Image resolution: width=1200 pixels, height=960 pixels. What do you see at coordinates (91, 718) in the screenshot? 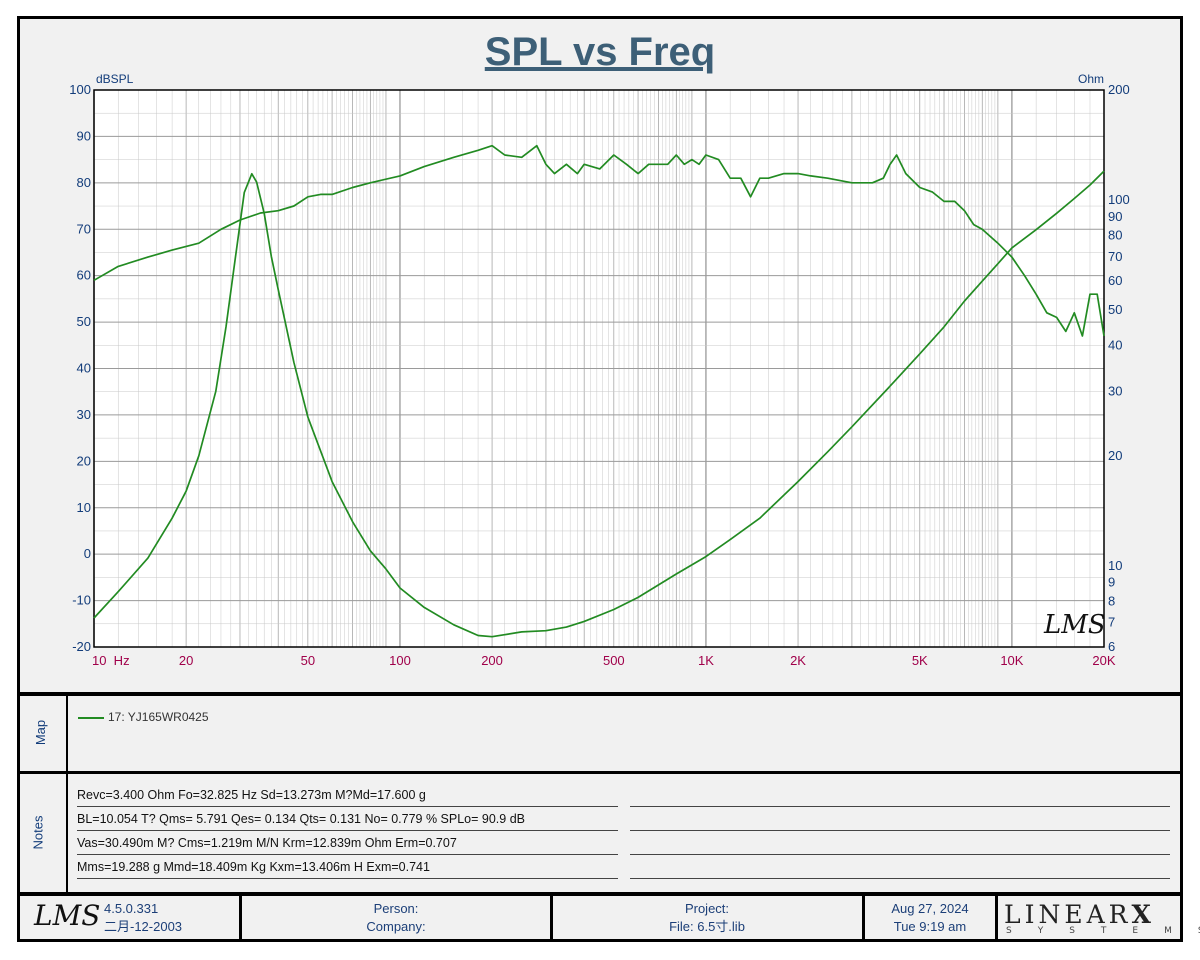
I see `legend-swatch` at bounding box center [91, 718].